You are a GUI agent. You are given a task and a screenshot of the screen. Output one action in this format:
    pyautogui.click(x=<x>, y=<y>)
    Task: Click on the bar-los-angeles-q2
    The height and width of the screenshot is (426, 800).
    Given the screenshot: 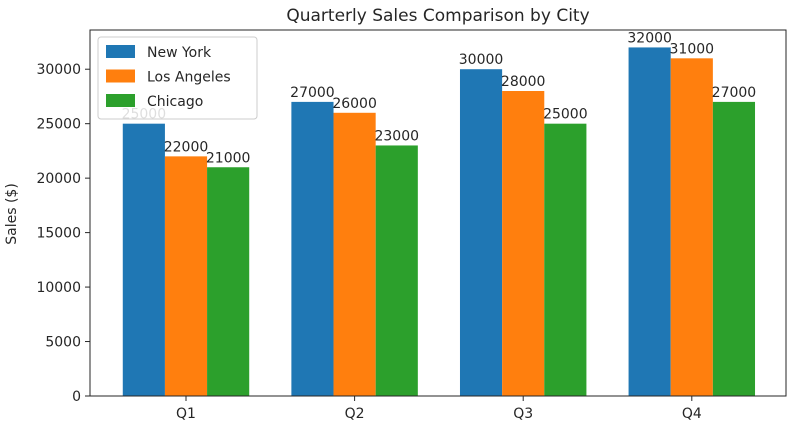 What is the action you would take?
    pyautogui.click(x=354, y=254)
    